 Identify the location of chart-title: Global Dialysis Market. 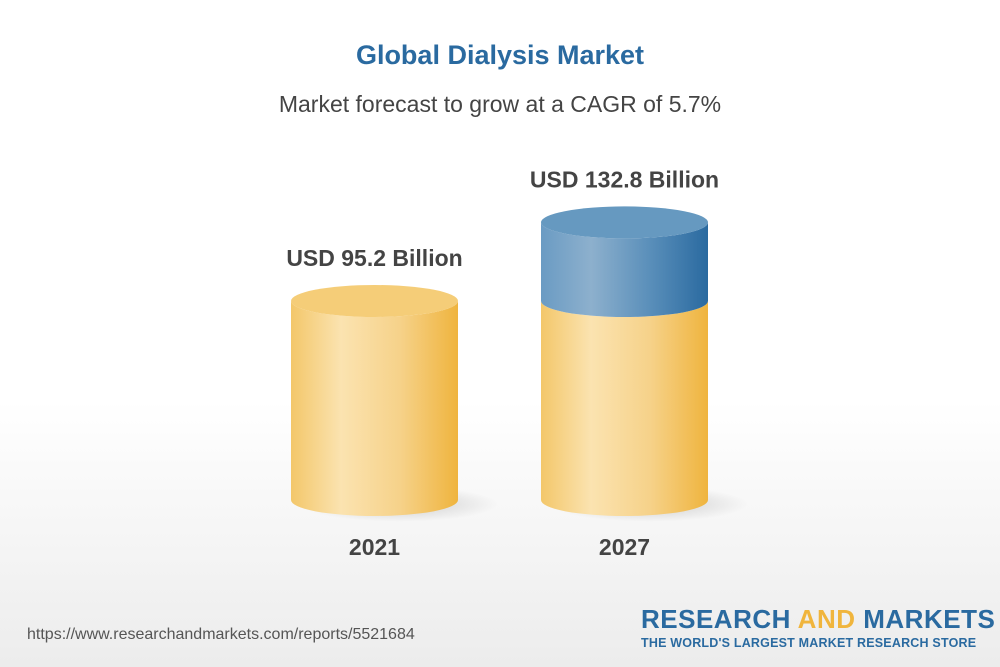
(500, 55).